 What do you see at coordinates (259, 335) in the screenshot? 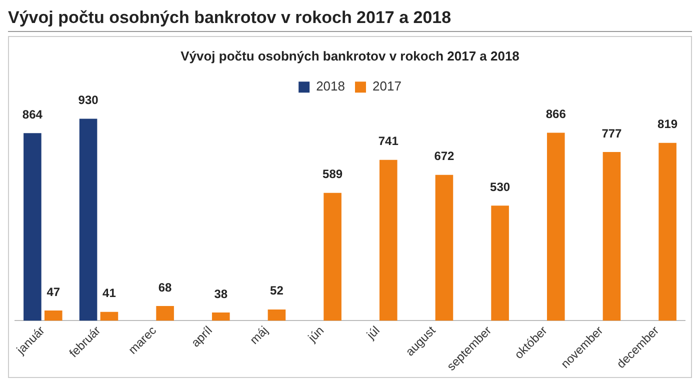
I see `x-tick-label: máj` at bounding box center [259, 335].